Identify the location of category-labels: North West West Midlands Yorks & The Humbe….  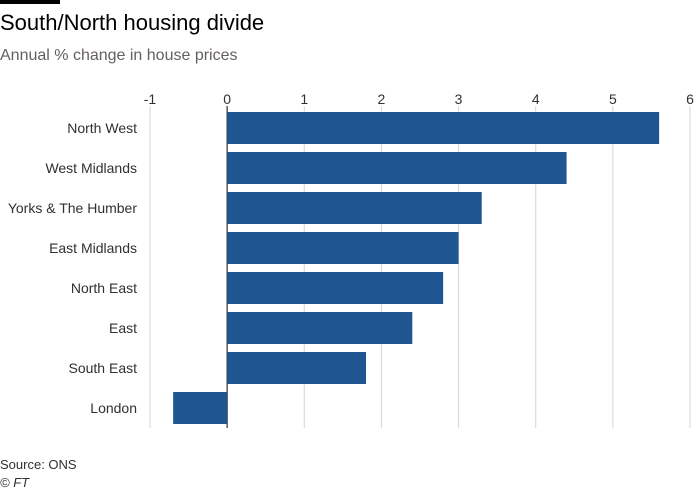
(73, 268).